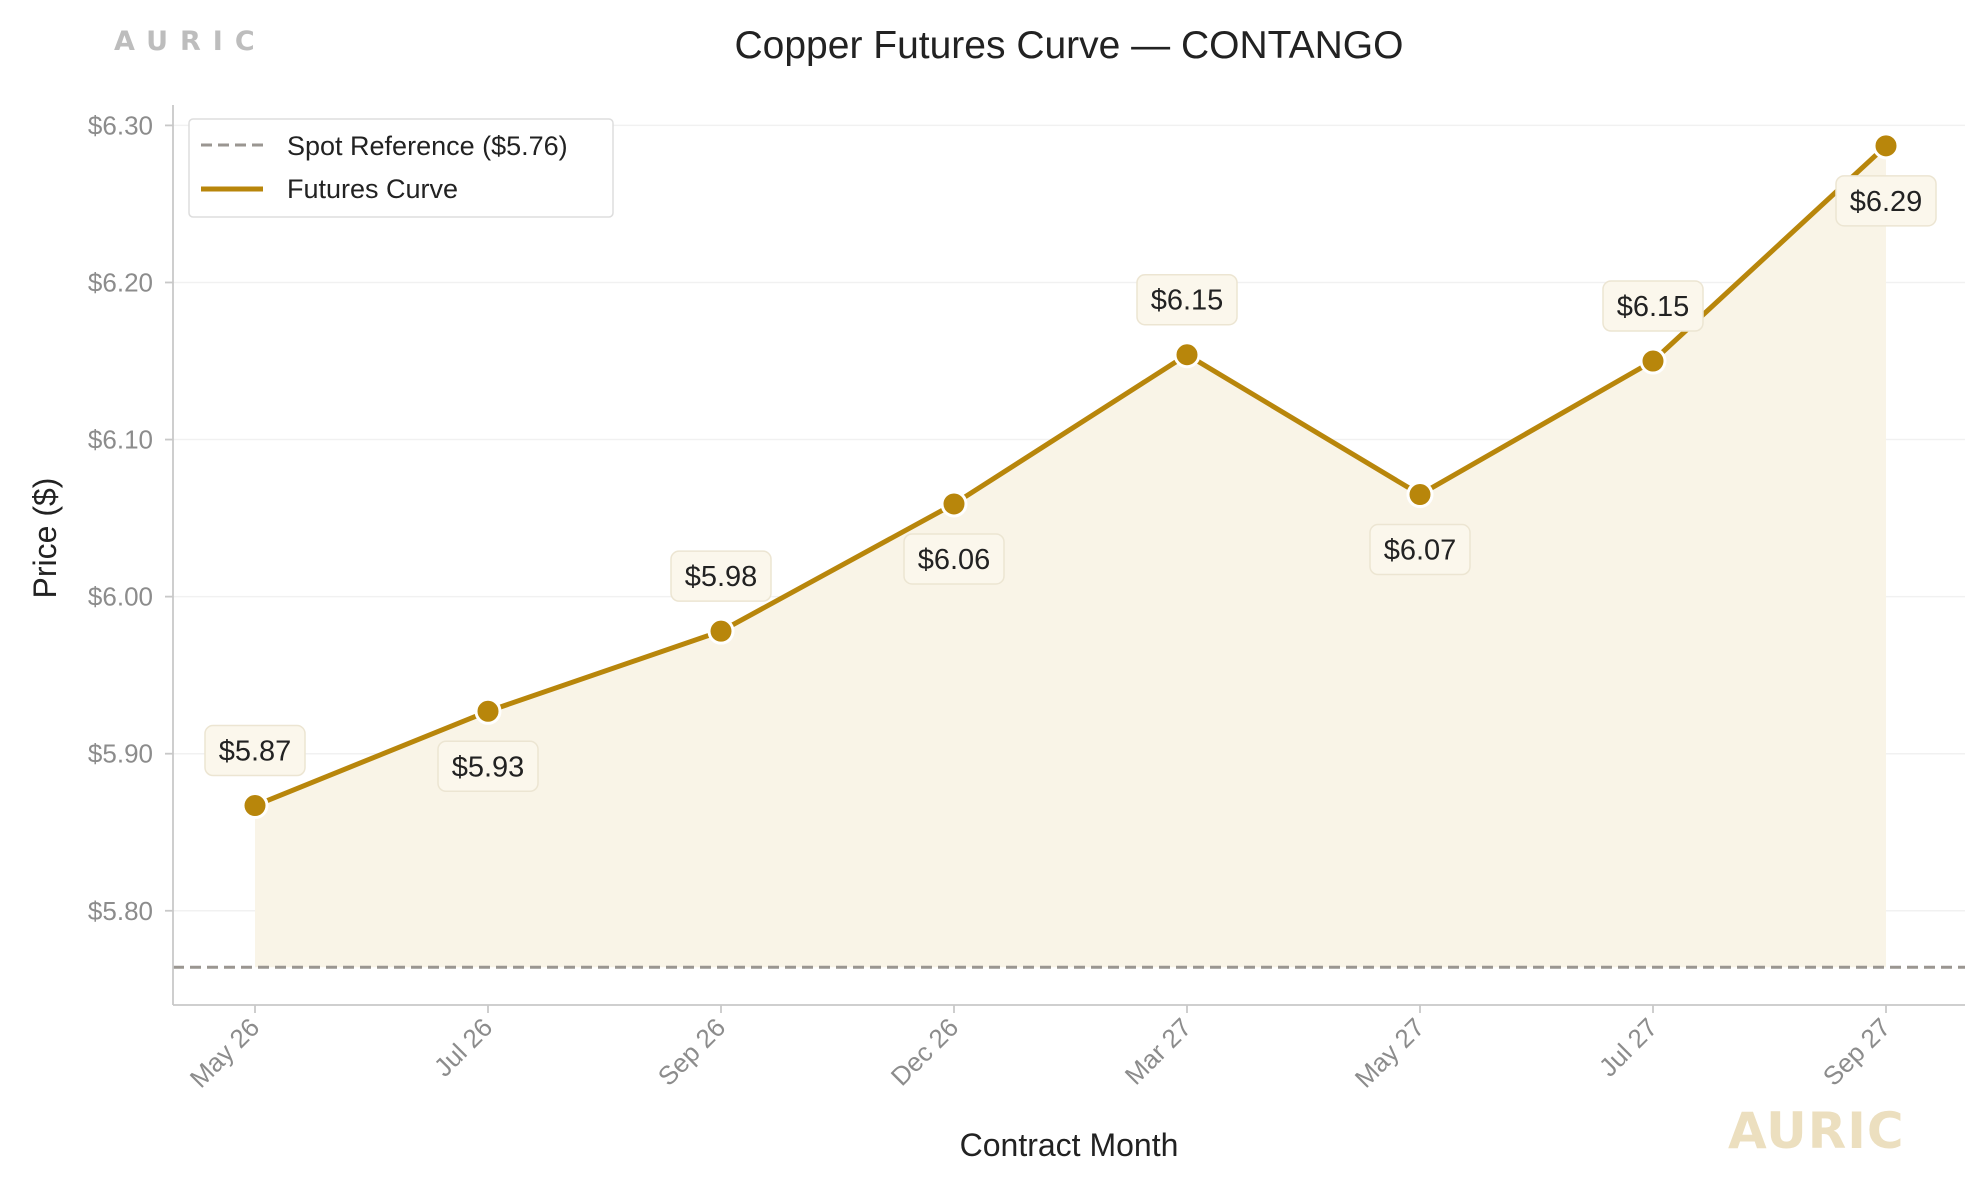 The height and width of the screenshot is (1188, 1988). I want to click on y-tick-label-0: $5.80, so click(120, 911).